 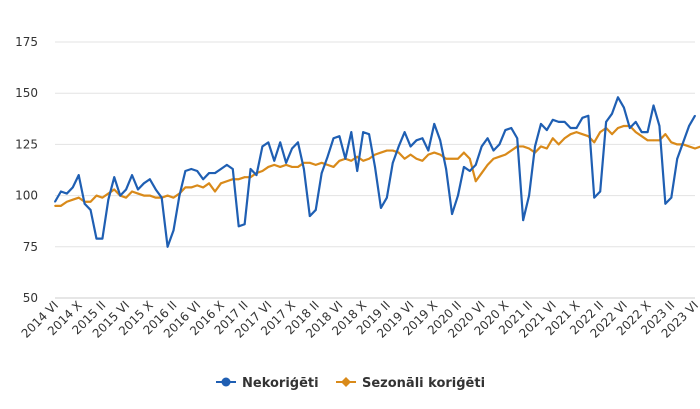 I want to click on legend-item-sezonali-korigeti: Sezonāli koriģēti, so click(x=410, y=383).